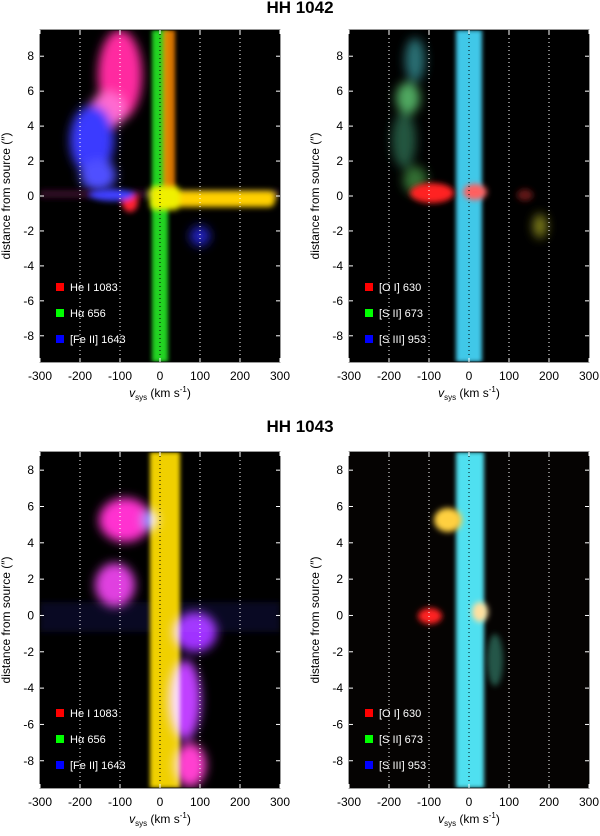 The width and height of the screenshot is (600, 836). I want to click on figure-title-hh1042: HH 1042, so click(300, 8).